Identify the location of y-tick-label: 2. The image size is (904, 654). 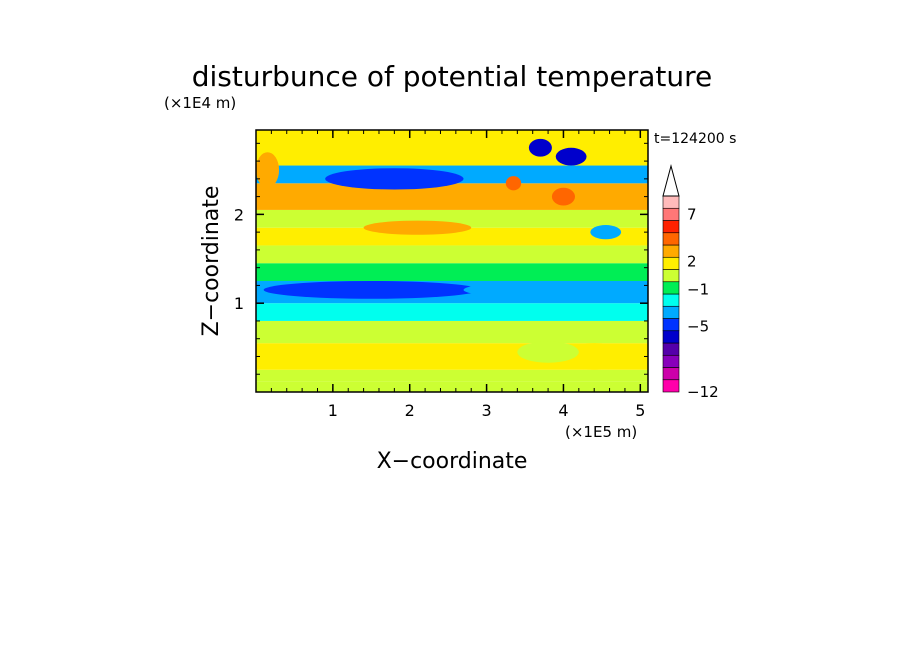
(239, 214).